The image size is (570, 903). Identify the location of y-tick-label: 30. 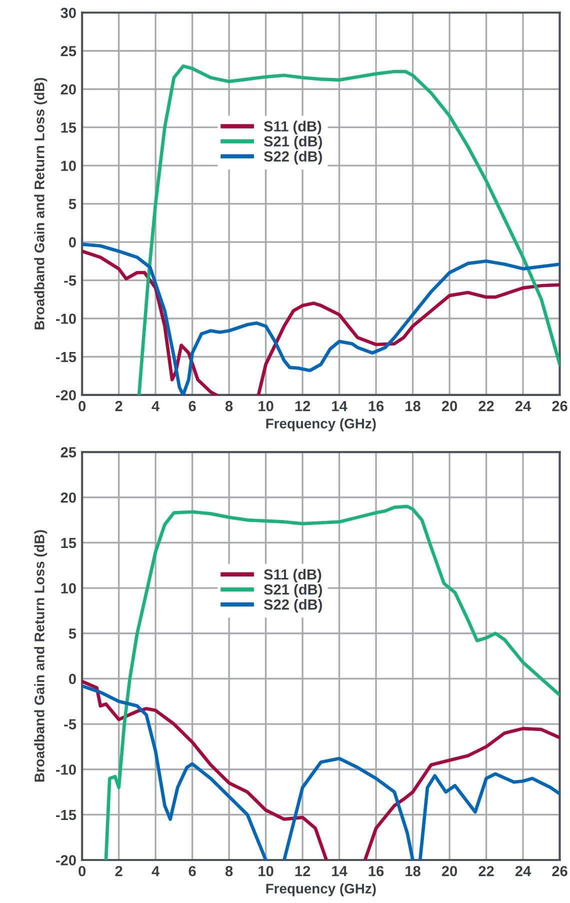
(68, 13).